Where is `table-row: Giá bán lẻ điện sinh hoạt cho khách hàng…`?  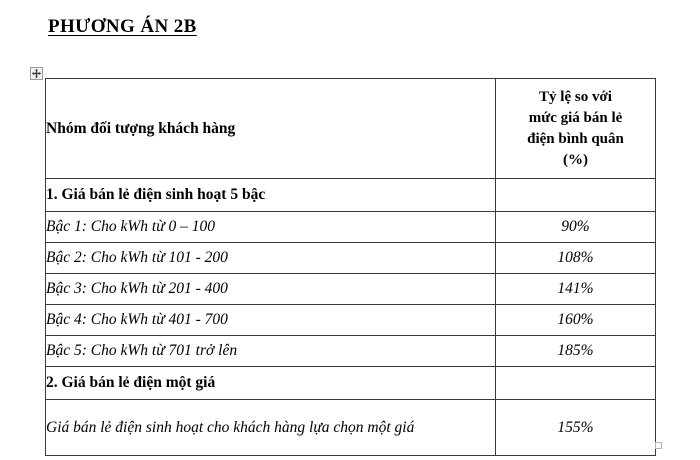
table-row: Giá bán lẻ điện sinh hoạt cho khách hàng… is located at coordinates (350, 427).